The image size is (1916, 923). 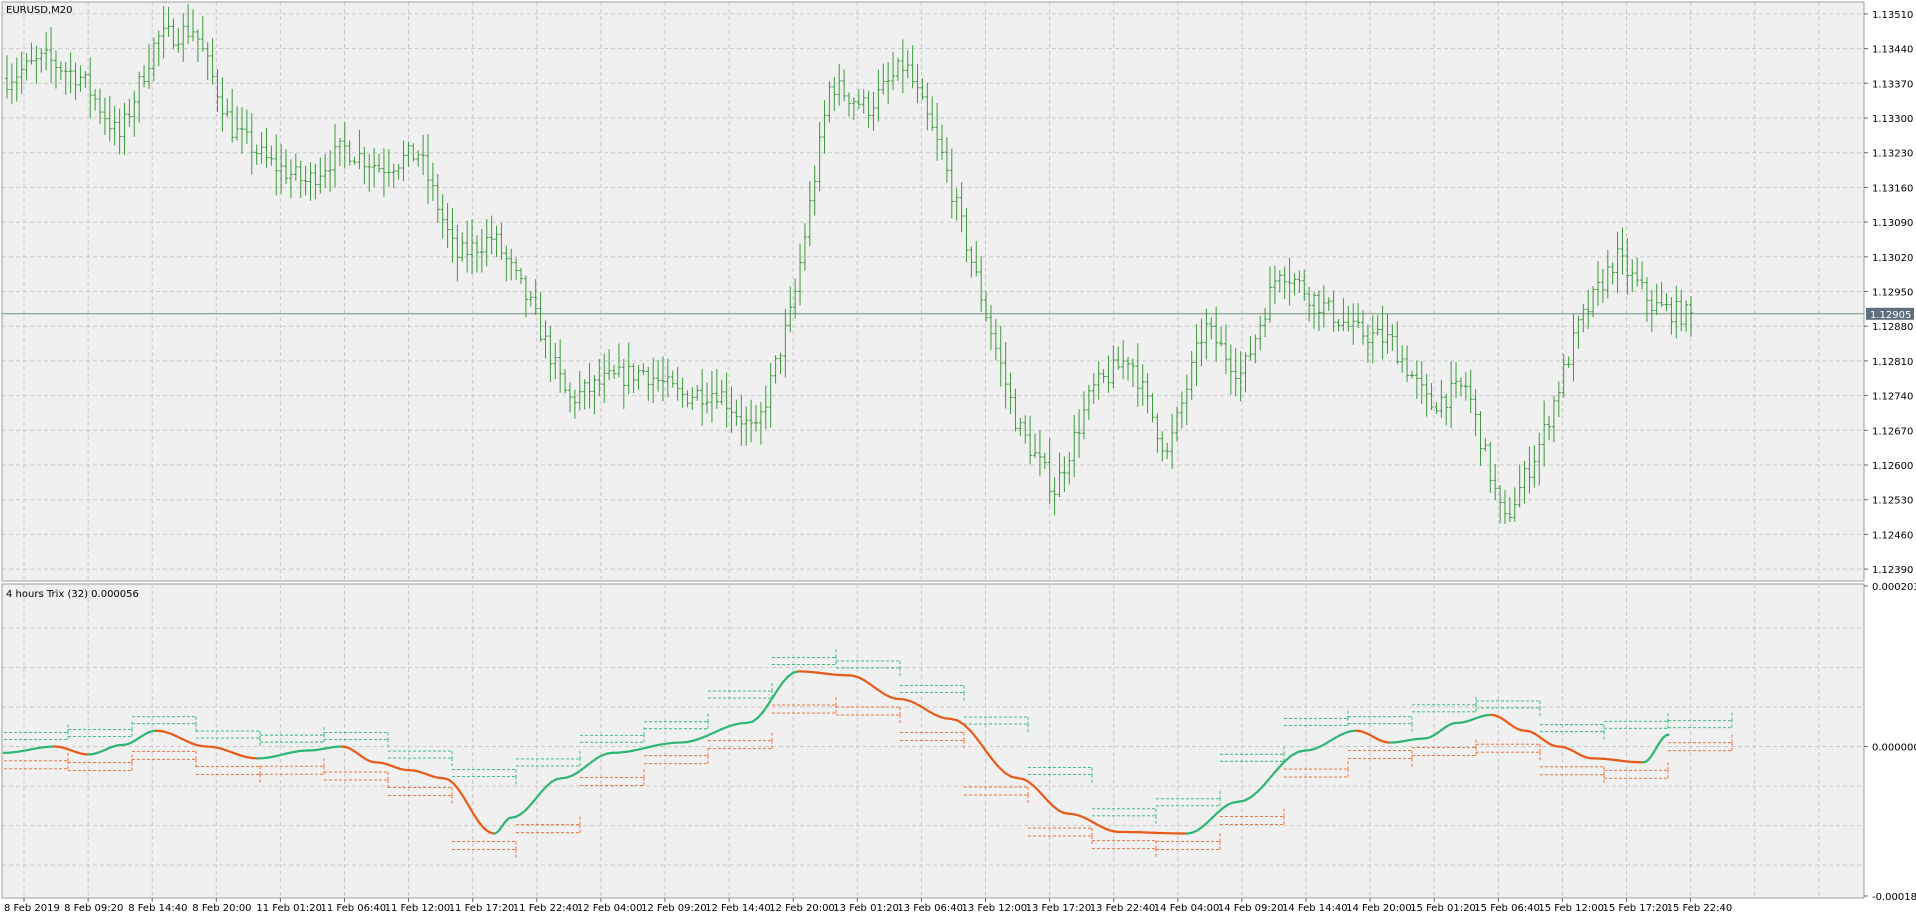 What do you see at coordinates (1379, 908) in the screenshot?
I see `time-axis-label: 14 Feb 20:00` at bounding box center [1379, 908].